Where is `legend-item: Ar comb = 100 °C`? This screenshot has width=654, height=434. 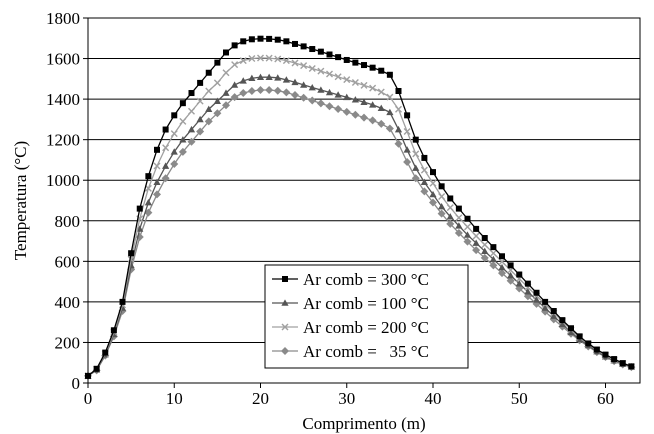 legend-item: Ar comb = 100 °C is located at coordinates (350, 303).